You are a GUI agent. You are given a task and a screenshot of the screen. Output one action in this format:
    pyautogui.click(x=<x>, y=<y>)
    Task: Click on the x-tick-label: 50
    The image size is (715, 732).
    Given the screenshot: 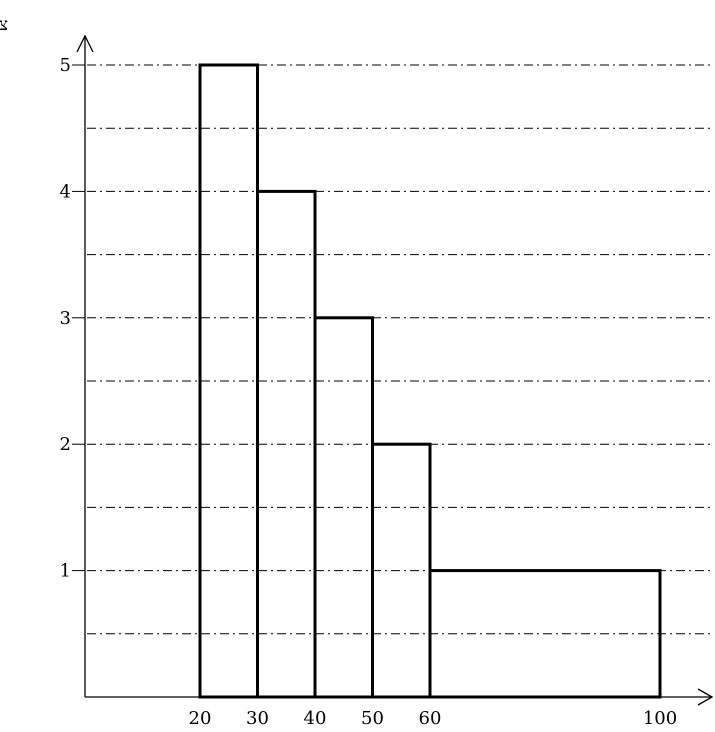 What is the action you would take?
    pyautogui.click(x=372, y=718)
    